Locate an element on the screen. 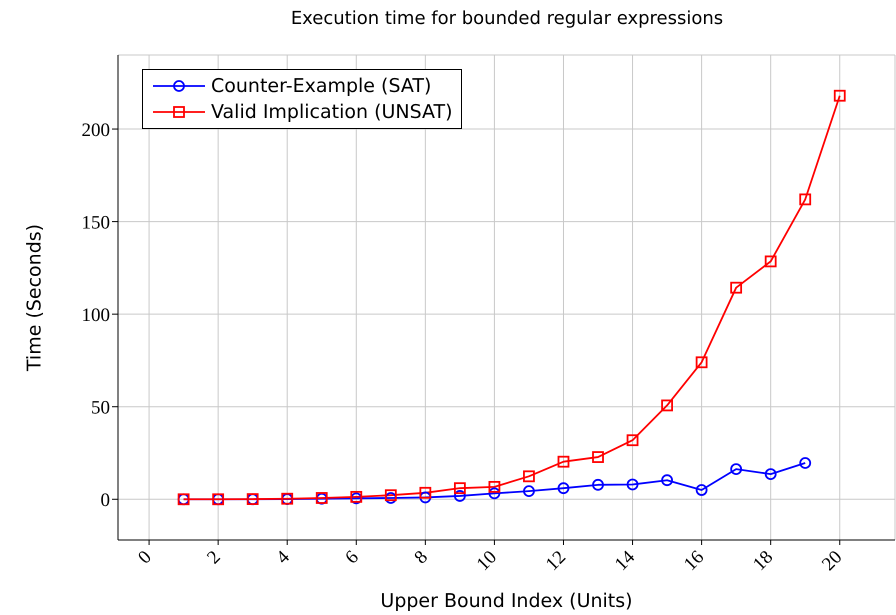 The image size is (896, 615). x-tick-label: 20 is located at coordinates (832, 561).